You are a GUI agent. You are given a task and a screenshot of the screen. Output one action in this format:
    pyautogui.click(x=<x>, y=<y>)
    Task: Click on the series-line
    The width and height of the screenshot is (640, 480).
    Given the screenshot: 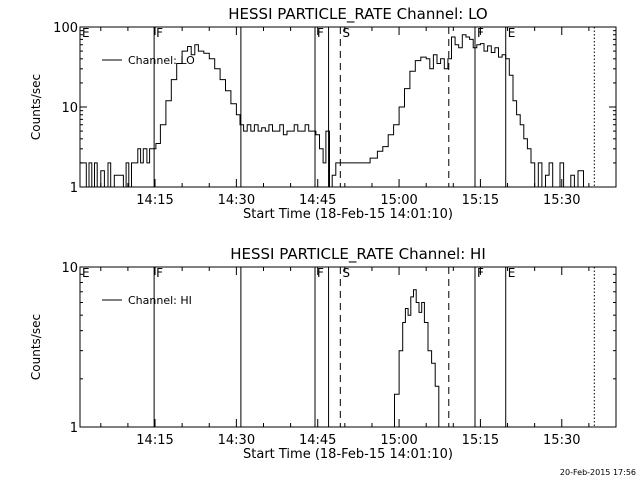 What is the action you would take?
    pyautogui.click(x=415, y=358)
    